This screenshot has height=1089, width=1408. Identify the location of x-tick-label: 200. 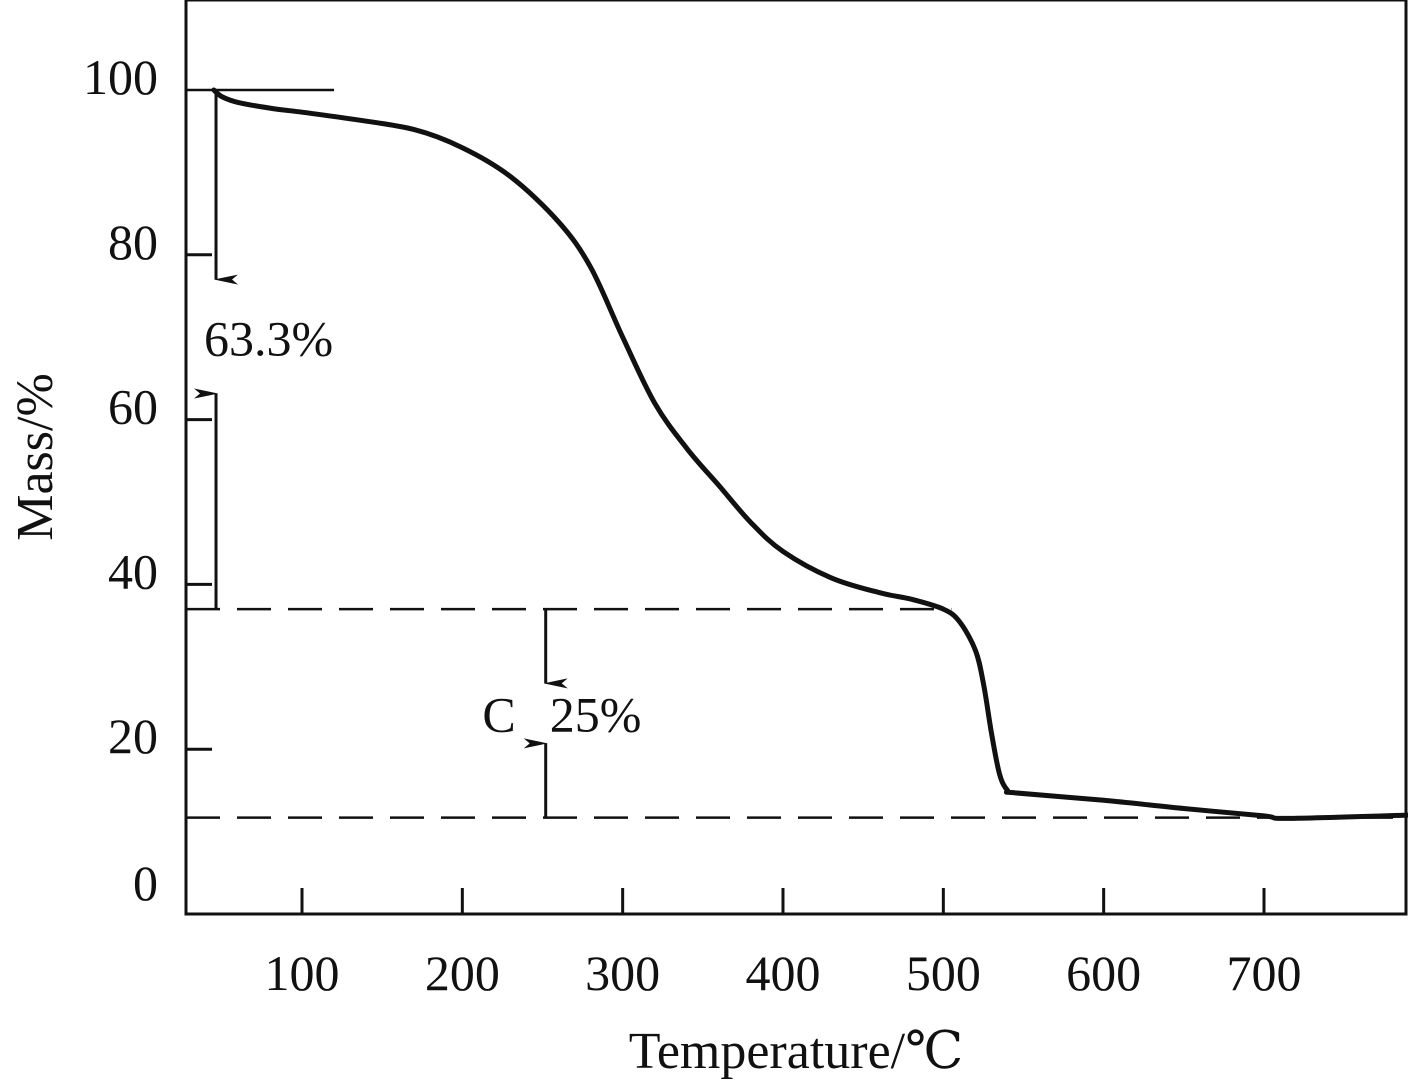
(462, 973).